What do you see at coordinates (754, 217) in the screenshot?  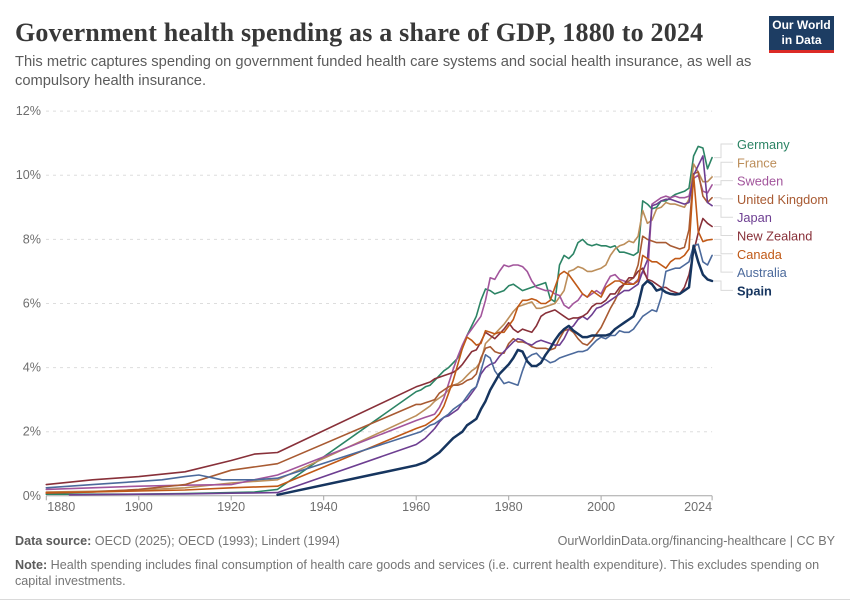 I see `svg-text: Japan` at bounding box center [754, 217].